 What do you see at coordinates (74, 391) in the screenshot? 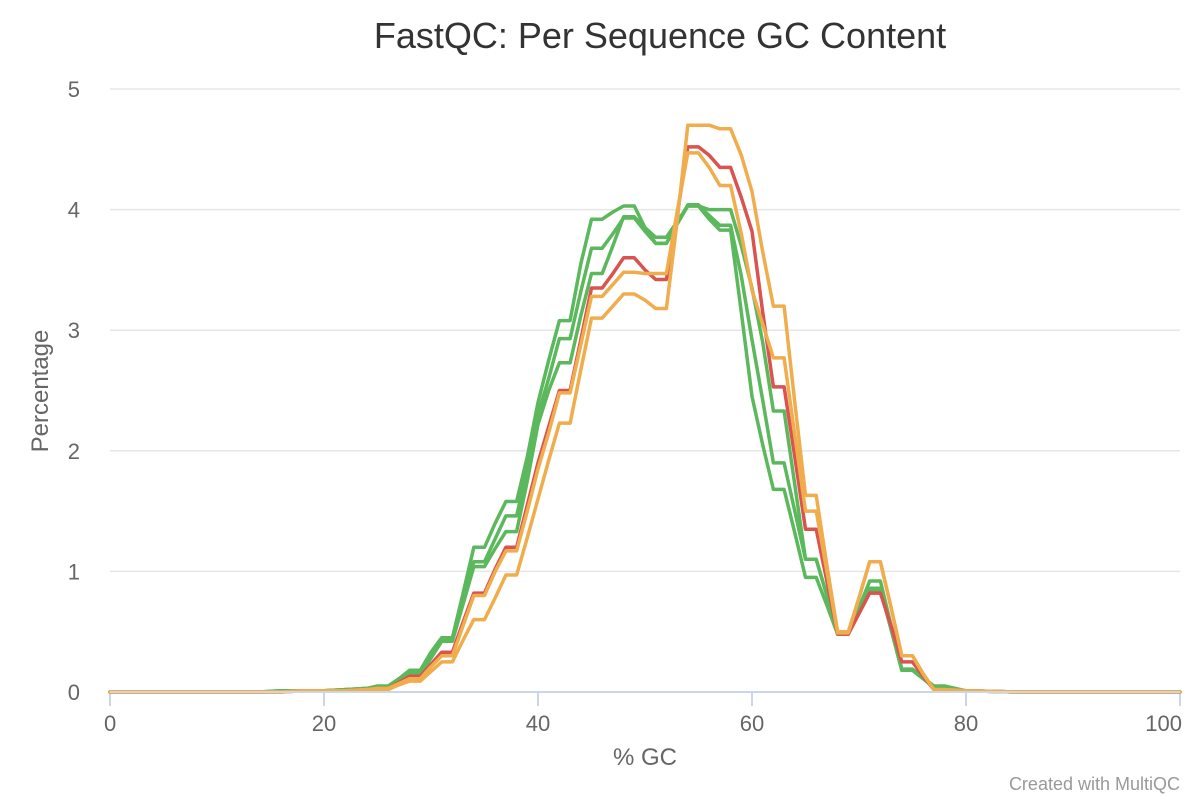
I see `y-tick-labels: 0 1 2 3 4 5` at bounding box center [74, 391].